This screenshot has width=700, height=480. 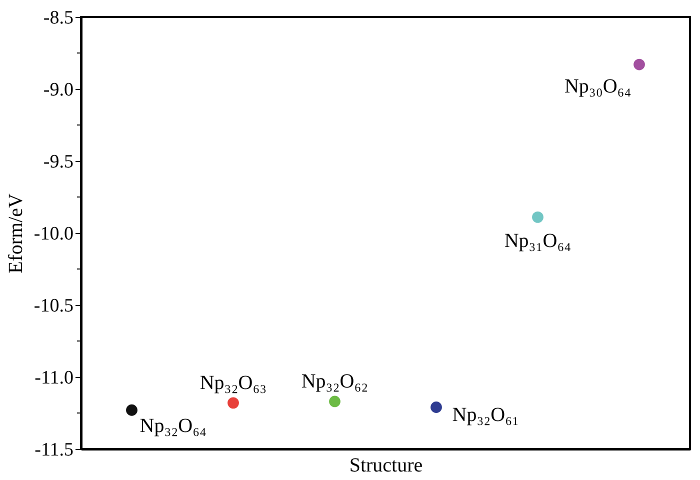 I want to click on y-tick-label: -10.5, so click(x=54, y=306).